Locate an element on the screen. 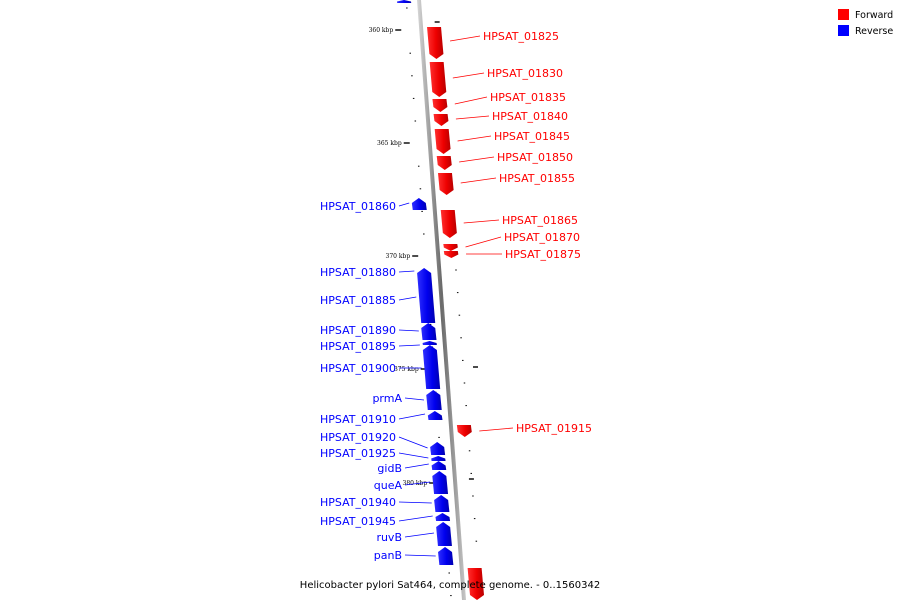 The image size is (900, 600). reverse-gene-label: HPSAT_01900 is located at coordinates (358, 368).